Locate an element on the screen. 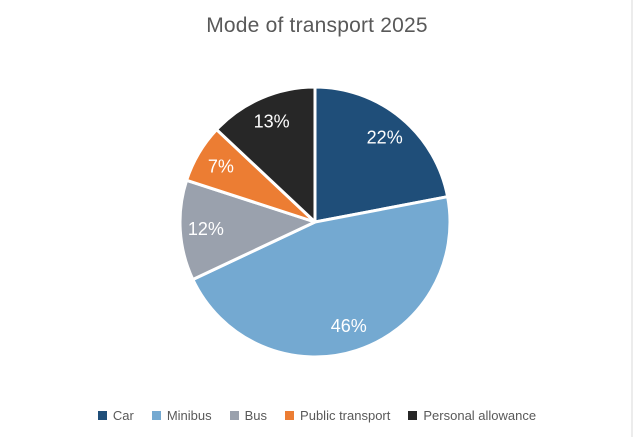  slice-label-car: 22% is located at coordinates (385, 138).